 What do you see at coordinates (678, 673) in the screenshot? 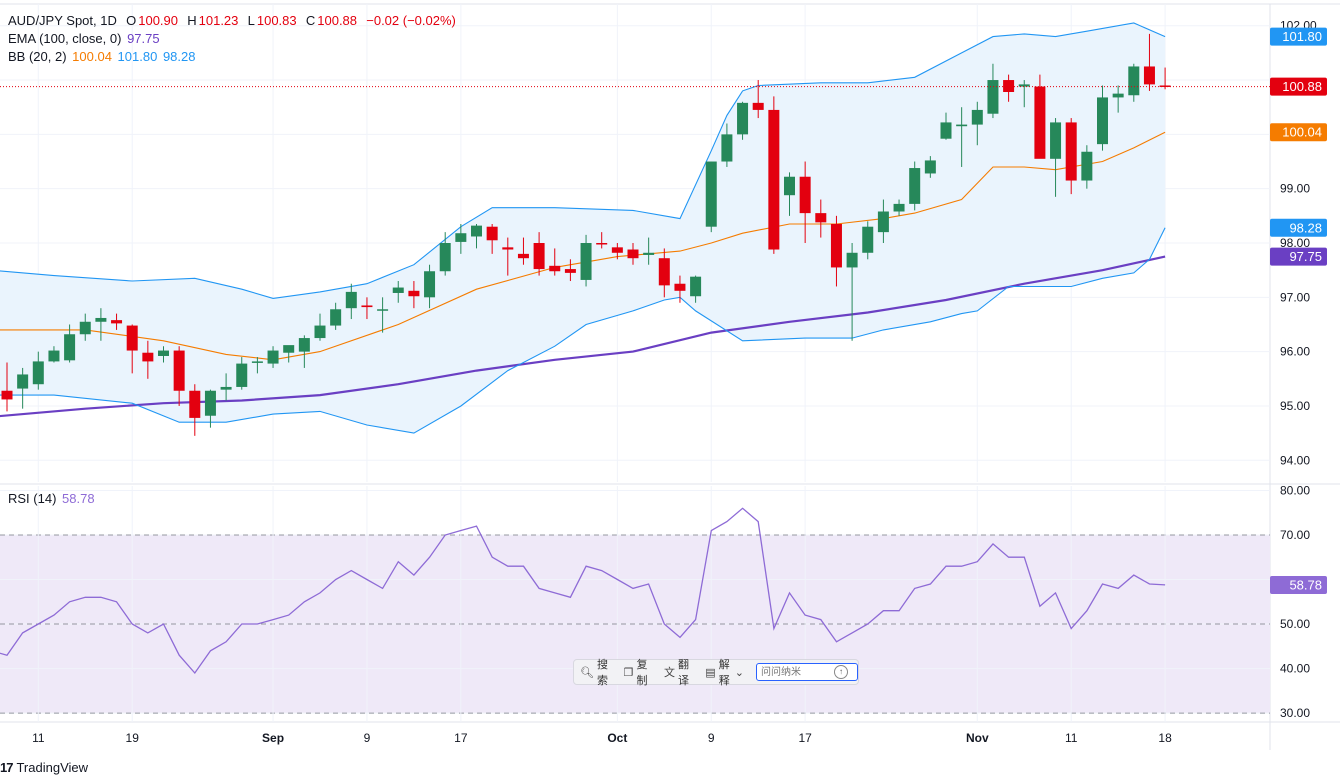
I see `translate-button: 文 翻译` at bounding box center [678, 673].